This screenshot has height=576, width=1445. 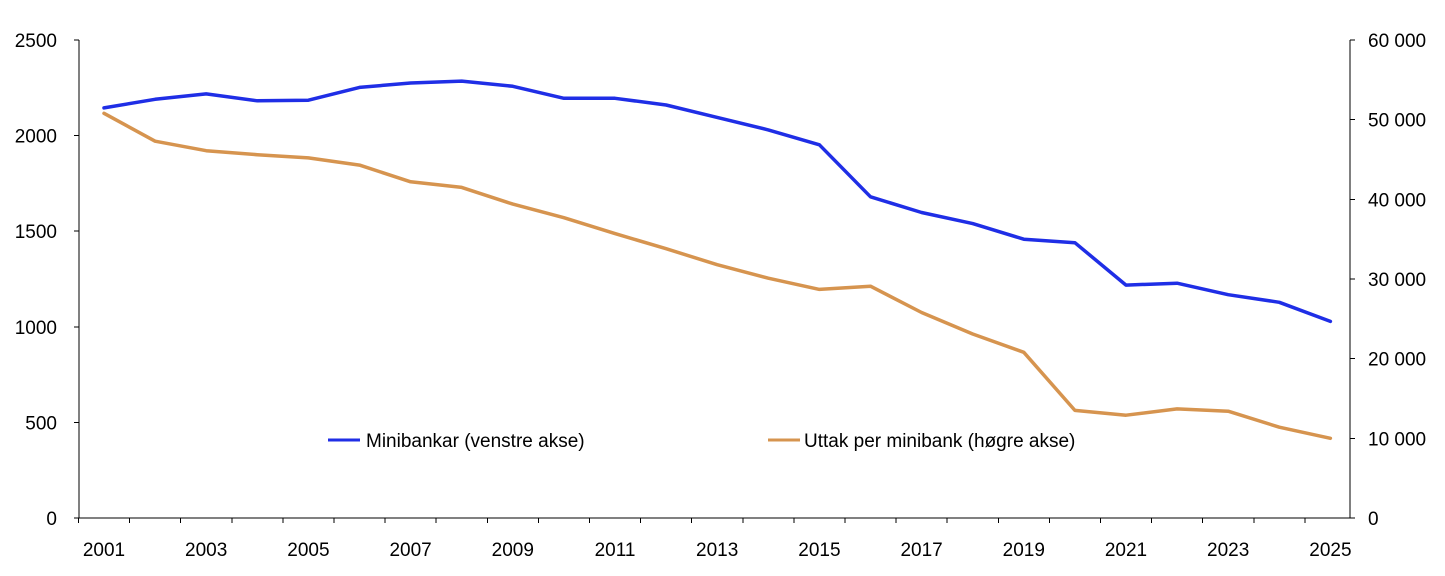 I want to click on right-y-tick-label: 0, so click(x=1373, y=519).